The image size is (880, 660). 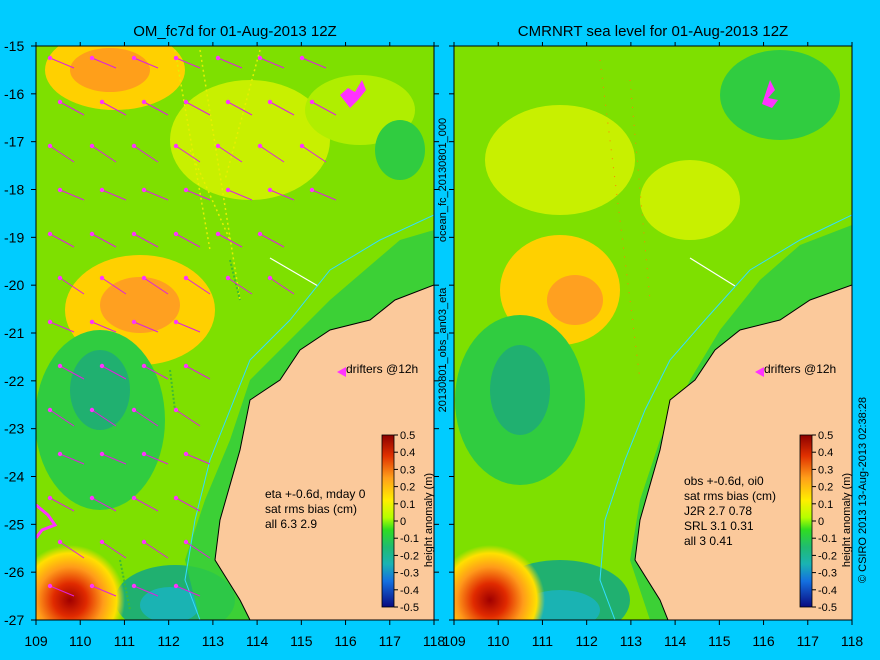 What do you see at coordinates (100, 390) in the screenshot?
I see `left-anomaly-low-west-core` at bounding box center [100, 390].